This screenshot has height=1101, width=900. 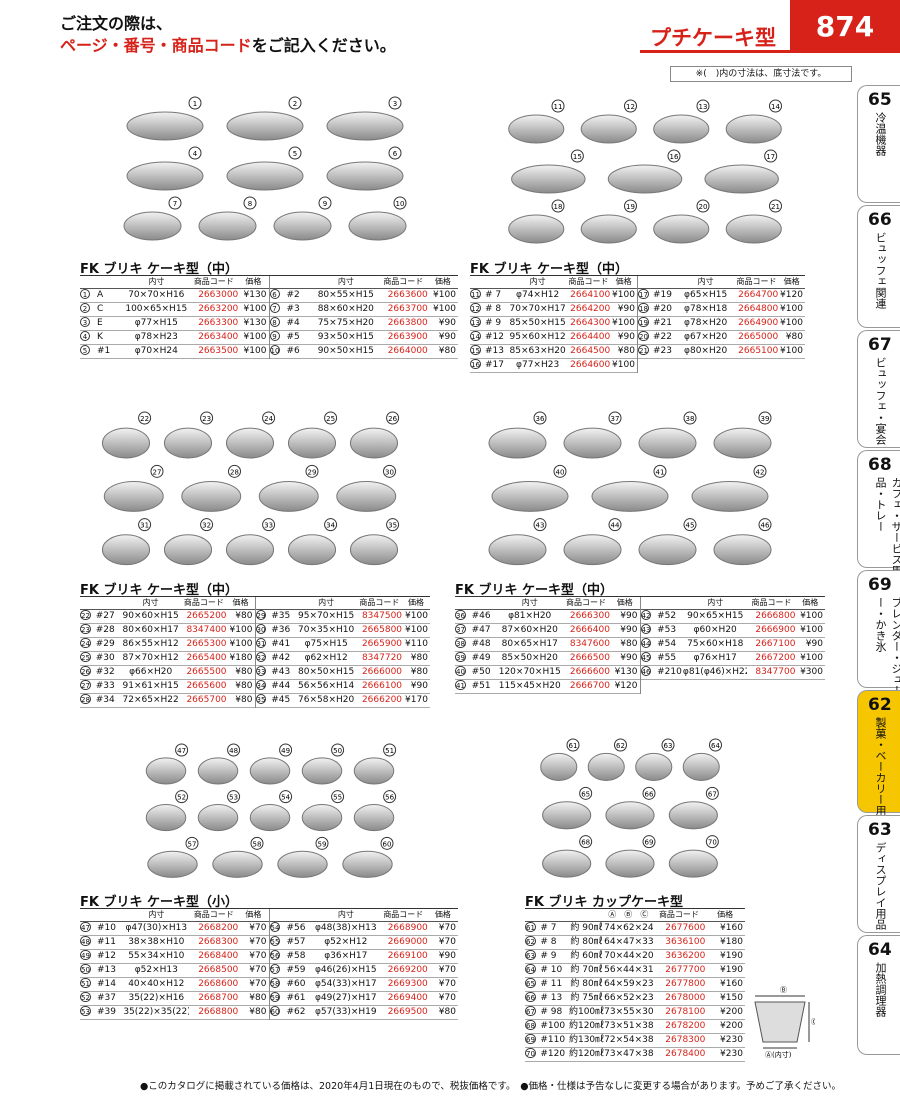 What do you see at coordinates (645, 351) in the screenshot?
I see `item-number: 21` at bounding box center [645, 351].